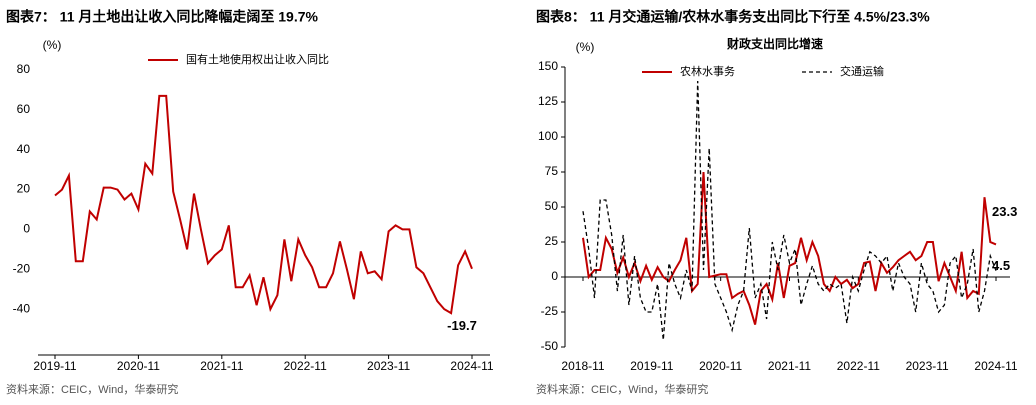 The image size is (1036, 405). What do you see at coordinates (24, 109) in the screenshot?
I see `y-tick-label: 60` at bounding box center [24, 109].